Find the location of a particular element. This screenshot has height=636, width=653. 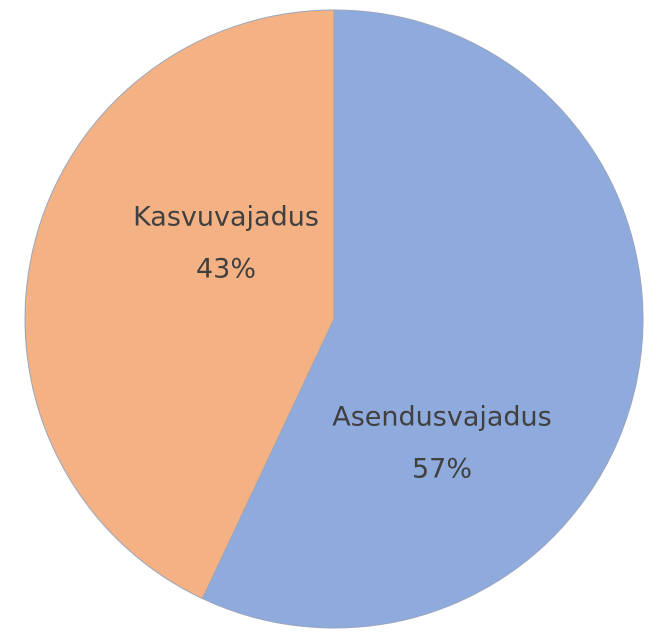

slice-value-label: 43% is located at coordinates (226, 269).